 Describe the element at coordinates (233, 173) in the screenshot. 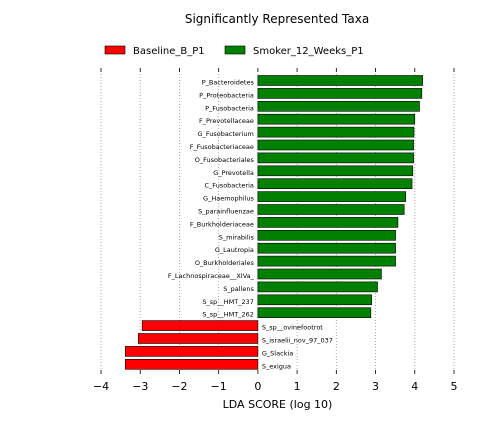

I see `taxon-label: G_Prevotella` at that location.